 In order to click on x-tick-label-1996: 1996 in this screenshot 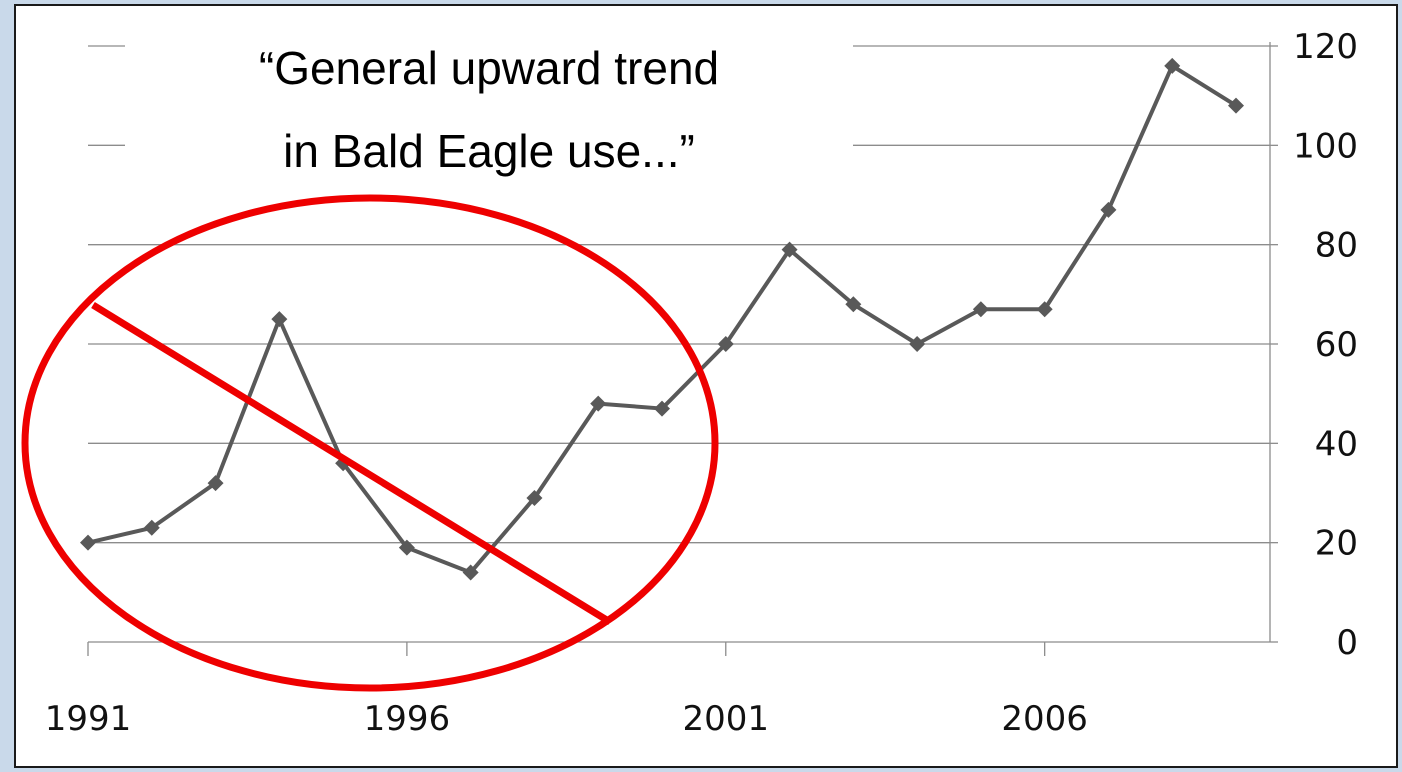, I will do `click(407, 719)`.